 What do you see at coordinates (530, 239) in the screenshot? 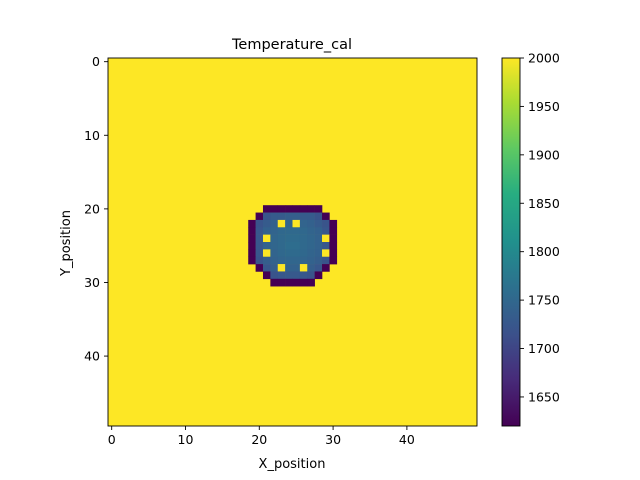
I see `colorbar: 1650 1700 1750 1800 1850 1900 1950 2000` at bounding box center [530, 239].